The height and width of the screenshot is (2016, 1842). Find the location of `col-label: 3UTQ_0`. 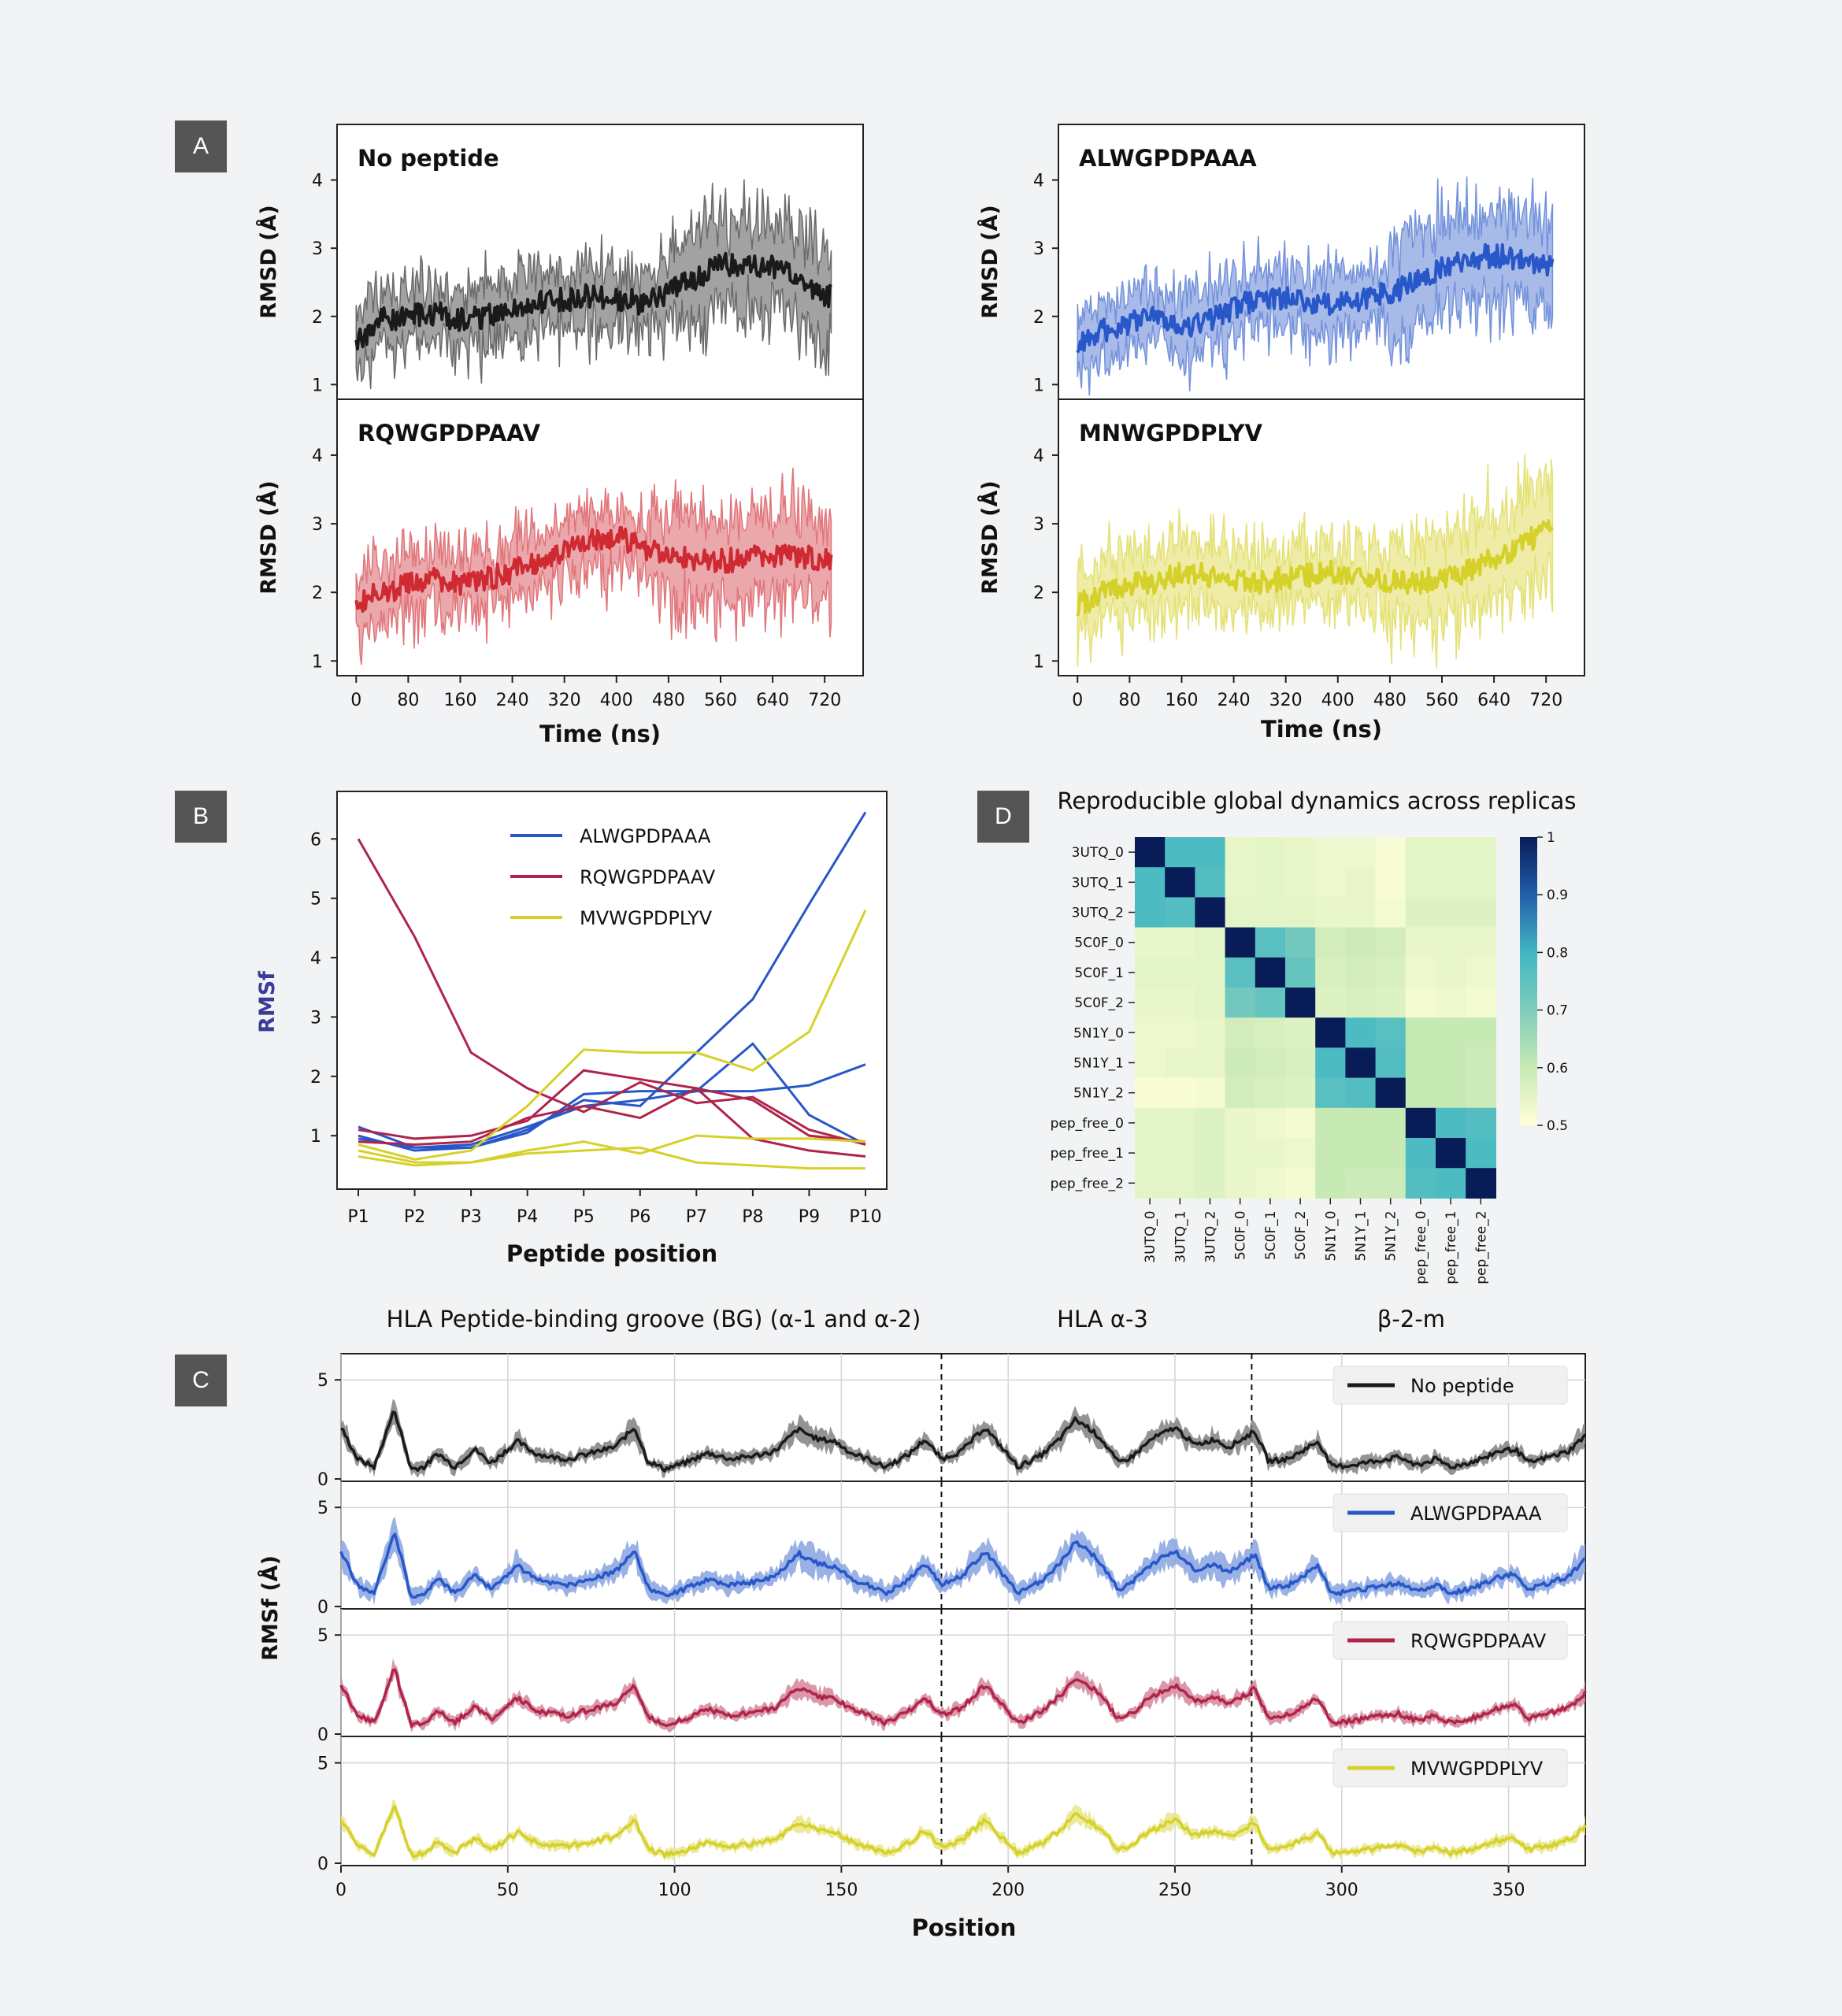

col-label: 3UTQ_0 is located at coordinates (1150, 1236).